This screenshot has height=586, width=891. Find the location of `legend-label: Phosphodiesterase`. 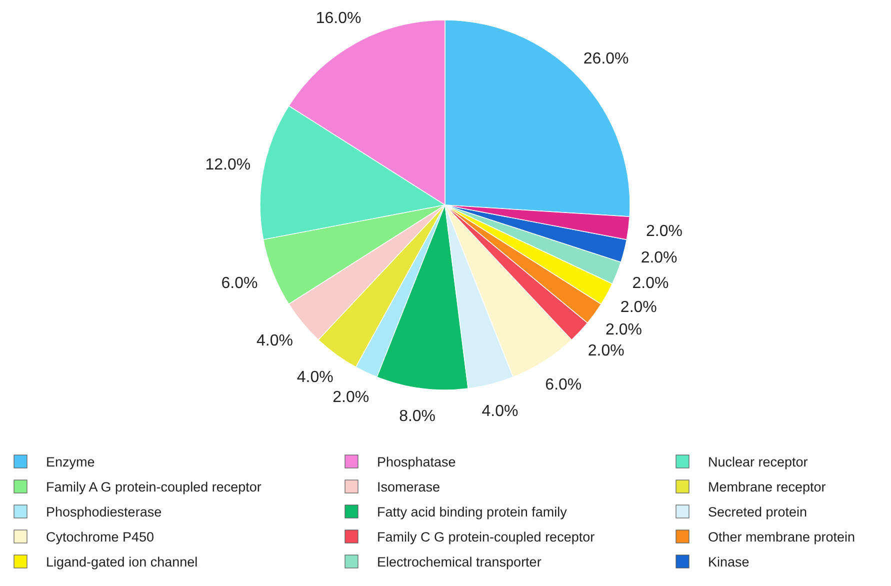

legend-label: Phosphodiesterase is located at coordinates (104, 512).